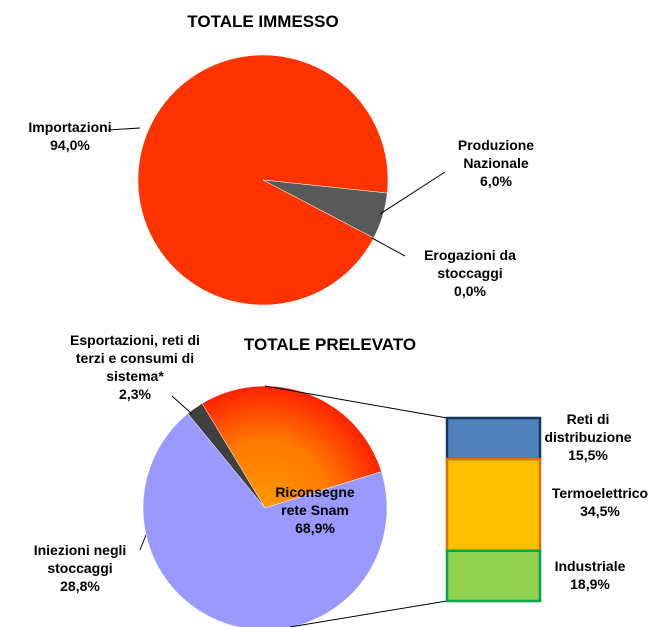 Image resolution: width=658 pixels, height=627 pixels. What do you see at coordinates (600, 493) in the screenshot?
I see `category-label: Termoelettrico` at bounding box center [600, 493].